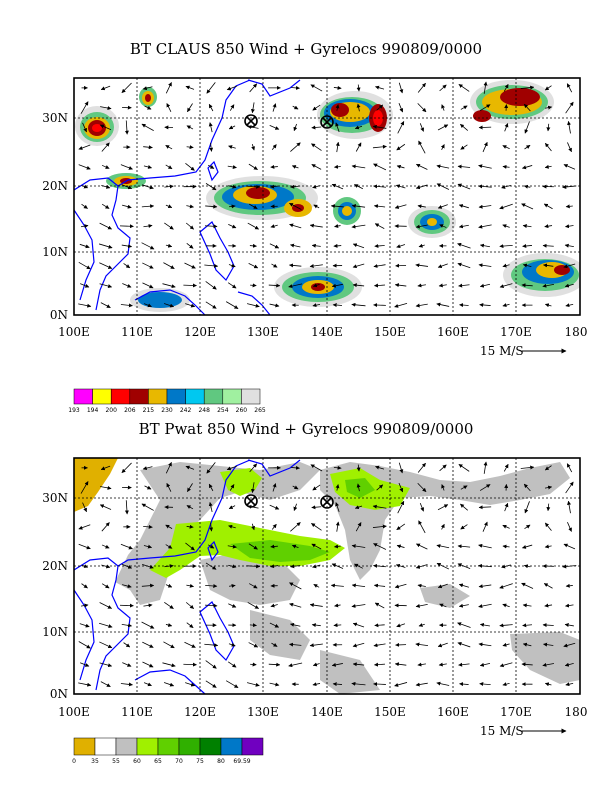 The width and height of the screenshot is (612, 792). What do you see at coordinates (355, 115) in the screenshot?
I see `cloud-blob-gyre-east` at bounding box center [355, 115].